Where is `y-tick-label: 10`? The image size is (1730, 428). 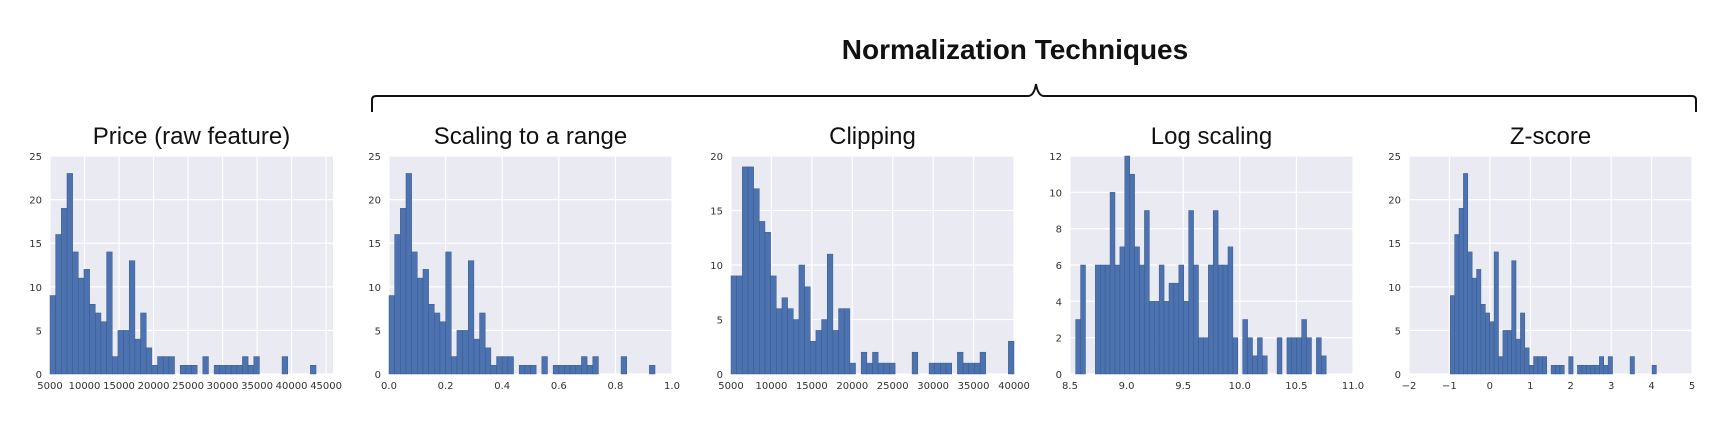 y-tick-label: 10 is located at coordinates (1394, 288).